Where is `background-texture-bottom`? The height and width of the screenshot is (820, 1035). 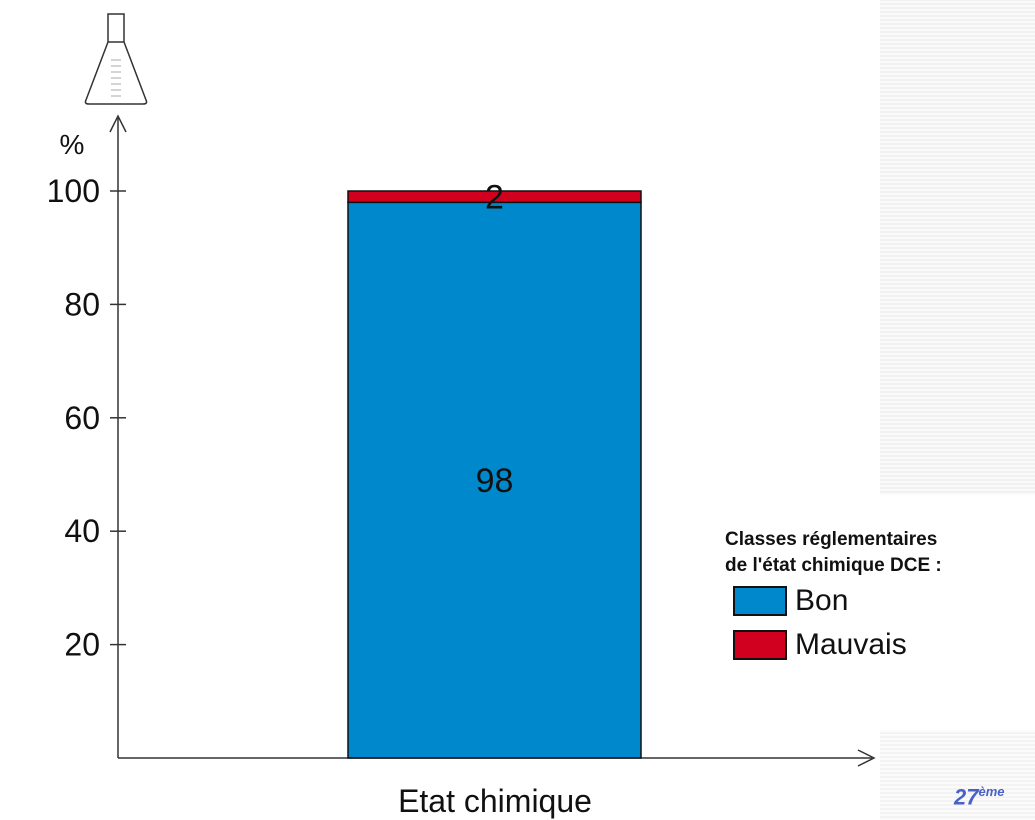 background-texture-bottom is located at coordinates (957, 775).